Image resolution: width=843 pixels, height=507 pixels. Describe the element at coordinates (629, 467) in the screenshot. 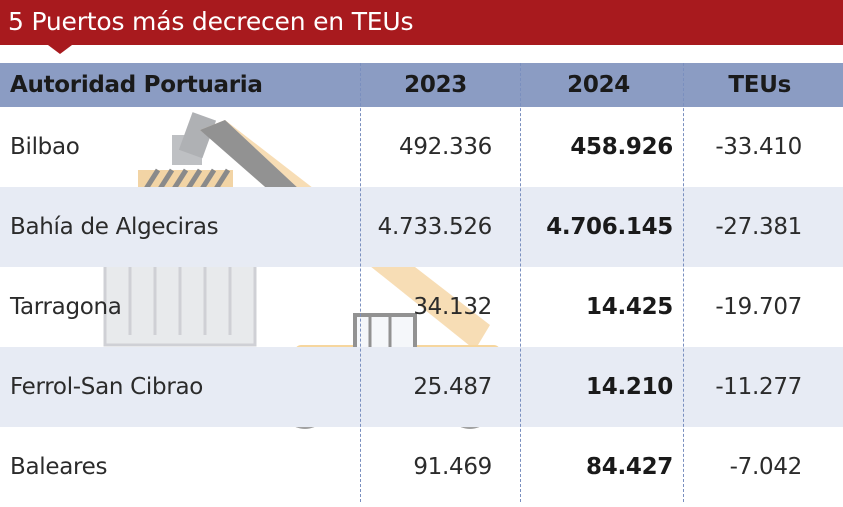

I see `value-2024: 84.427` at that location.